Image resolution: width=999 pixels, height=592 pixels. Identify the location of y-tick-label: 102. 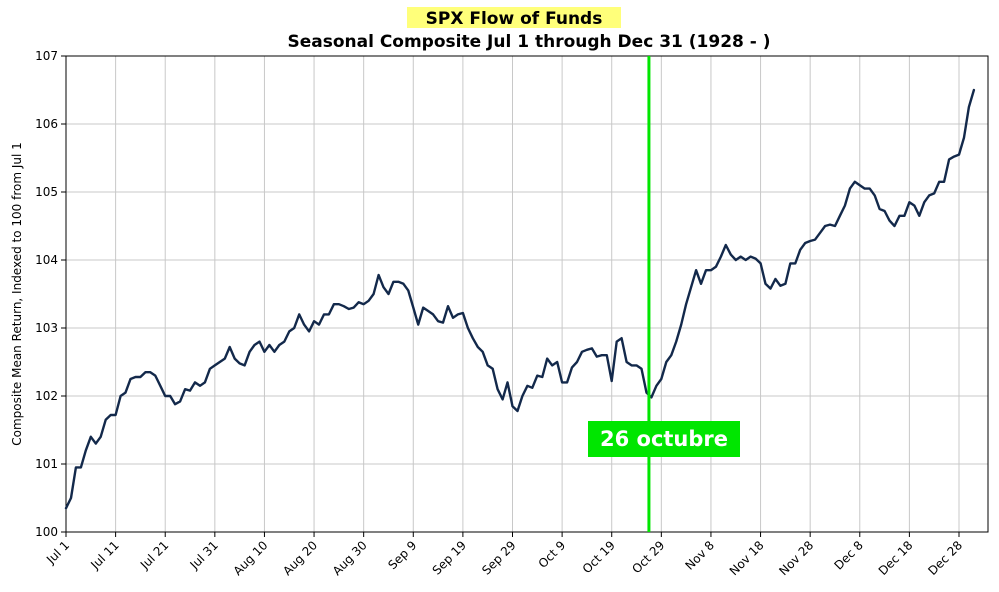
(46, 396).